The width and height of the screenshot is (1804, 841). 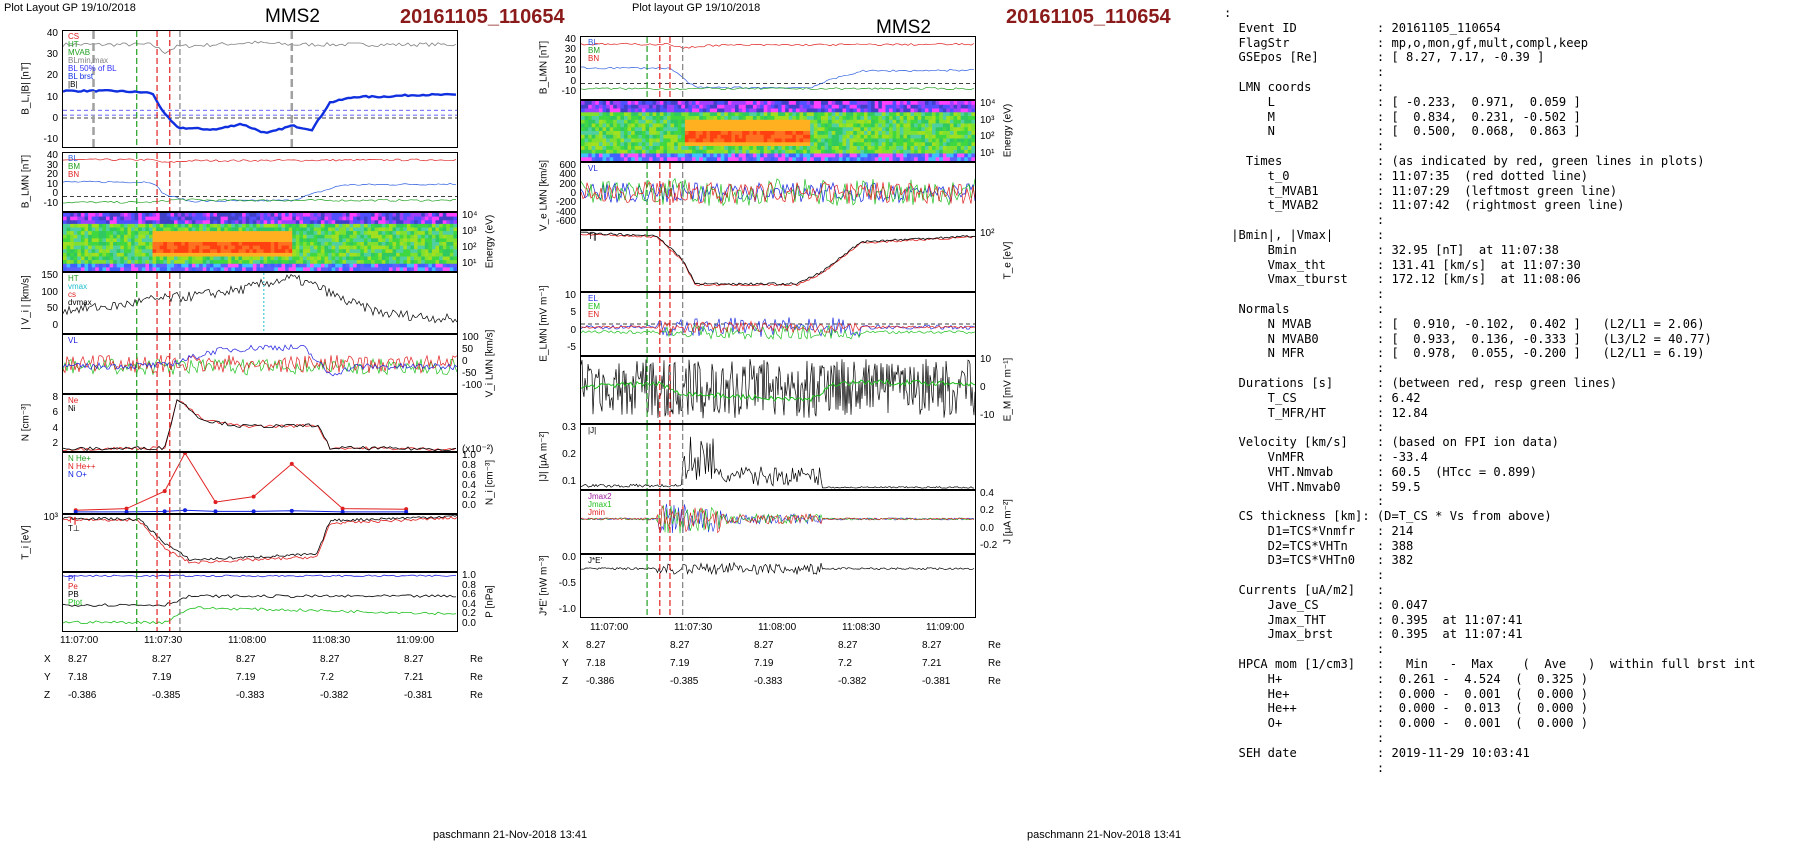 I want to click on coord-unit: Re, so click(x=476, y=695).